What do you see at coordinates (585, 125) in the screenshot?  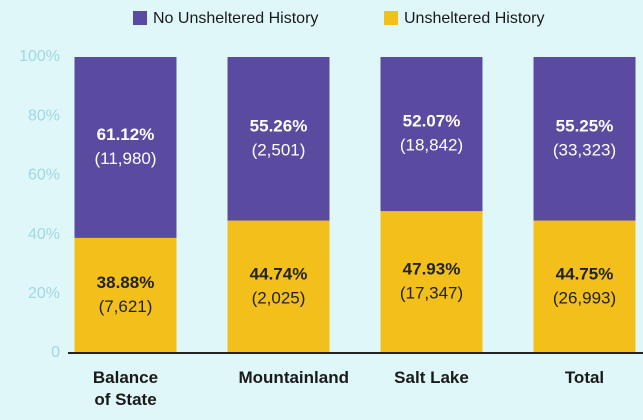 I see `value-label: 55.25%` at bounding box center [585, 125].